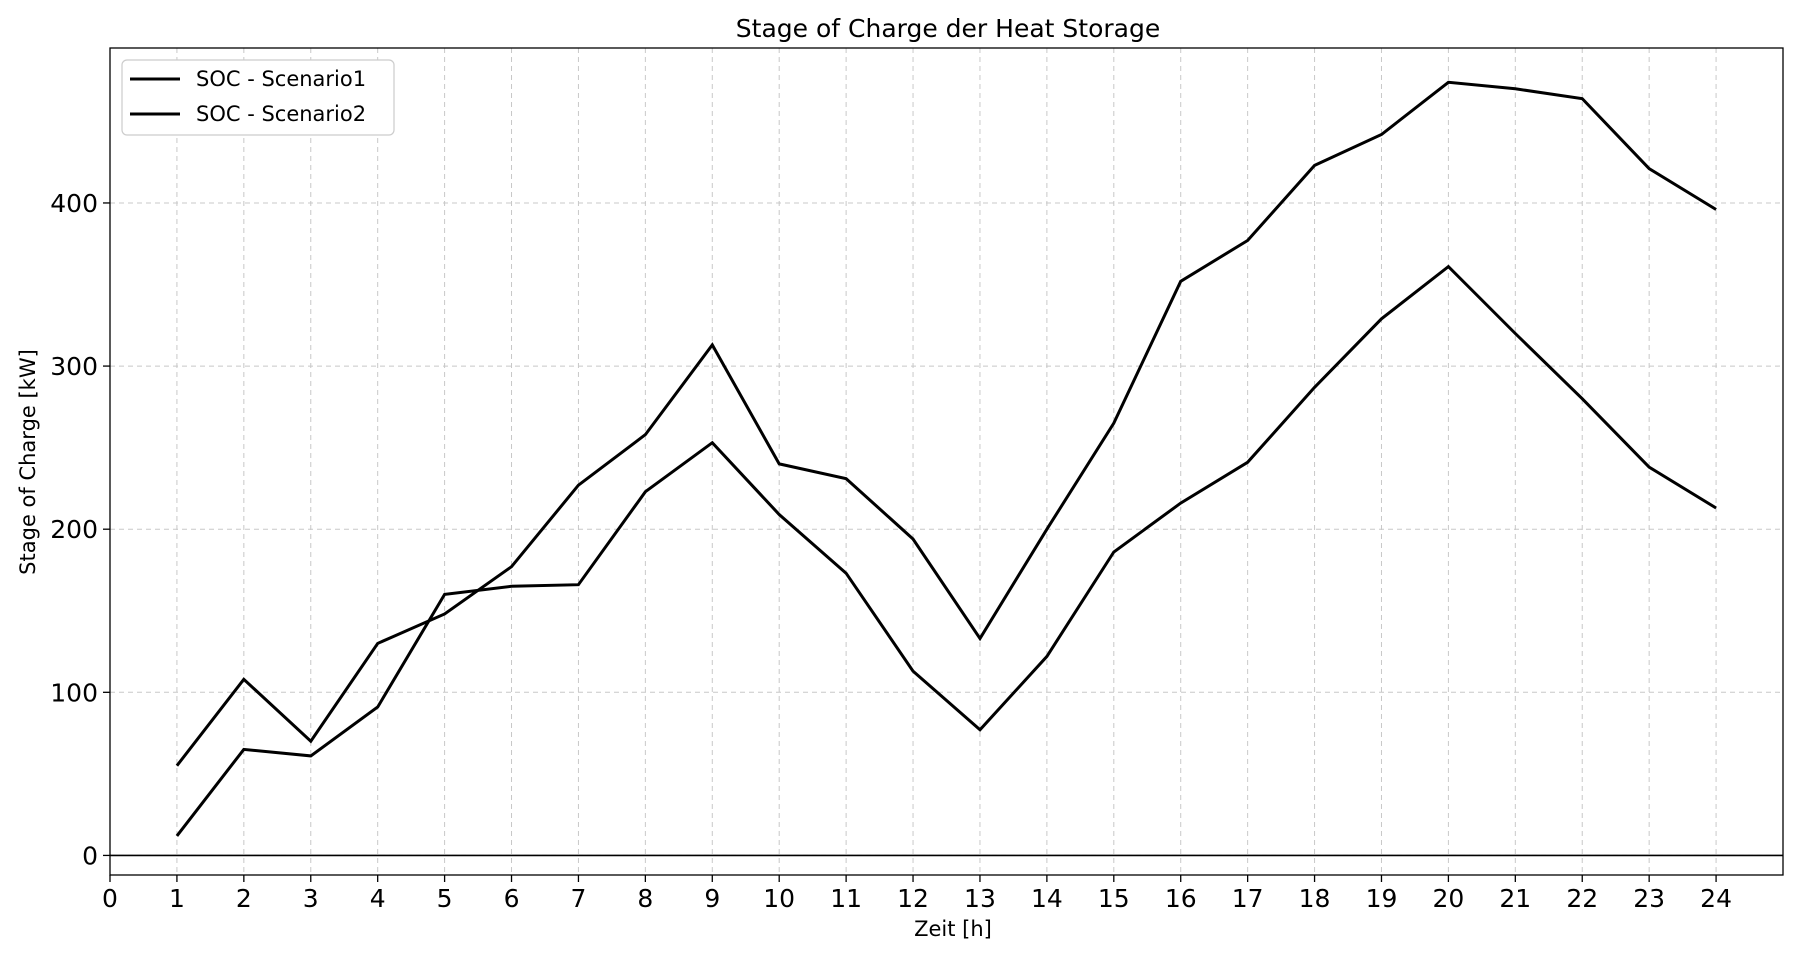 The width and height of the screenshot is (1800, 960). I want to click on x-tick-label: 12, so click(913, 898).